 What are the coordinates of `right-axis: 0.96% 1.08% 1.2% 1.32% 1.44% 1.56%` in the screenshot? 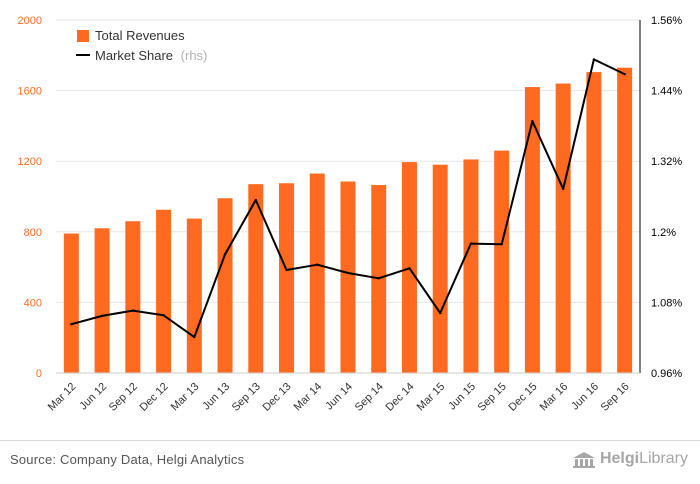 It's located at (660, 197).